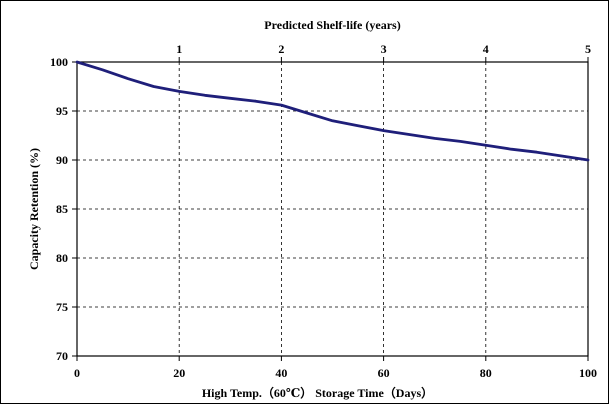  What do you see at coordinates (62, 258) in the screenshot?
I see `y-tick-label: 80` at bounding box center [62, 258].